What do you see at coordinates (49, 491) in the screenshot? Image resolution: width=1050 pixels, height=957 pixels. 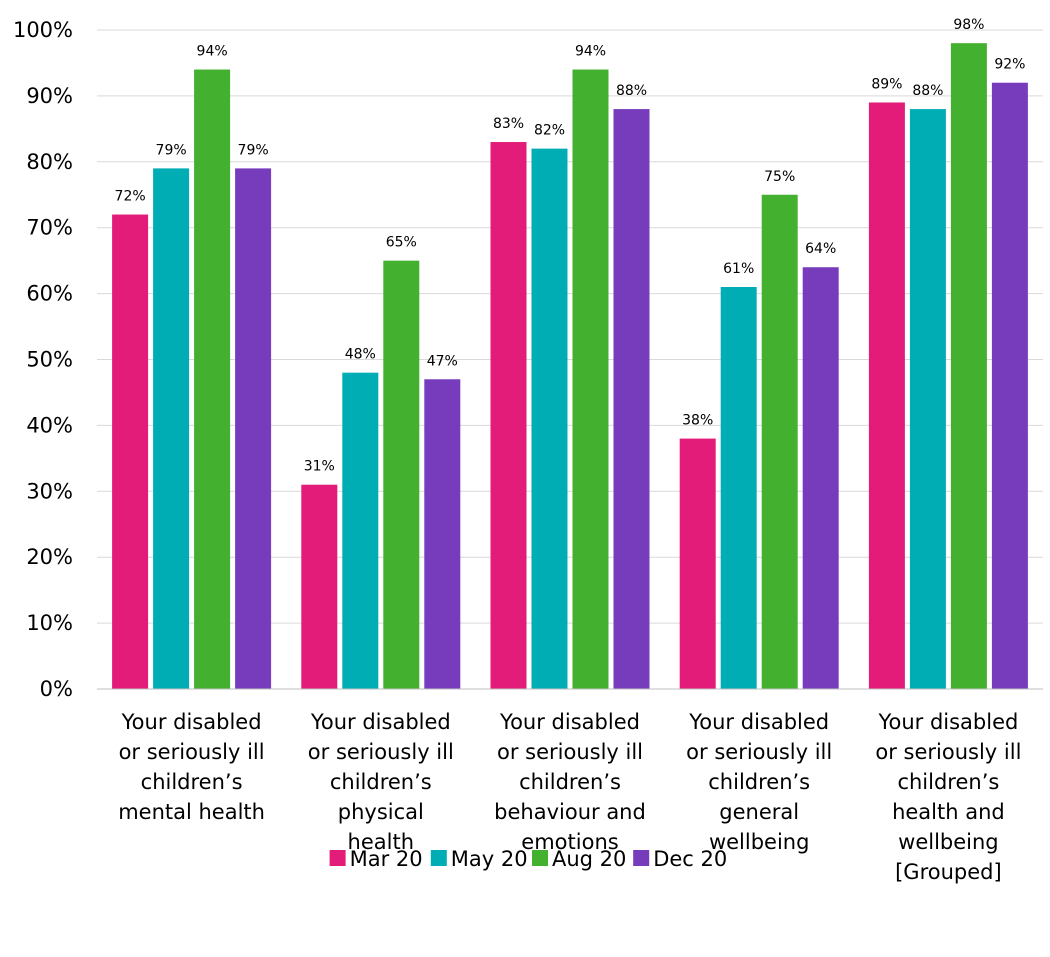 I see `y-tick-label: 30%` at bounding box center [49, 491].